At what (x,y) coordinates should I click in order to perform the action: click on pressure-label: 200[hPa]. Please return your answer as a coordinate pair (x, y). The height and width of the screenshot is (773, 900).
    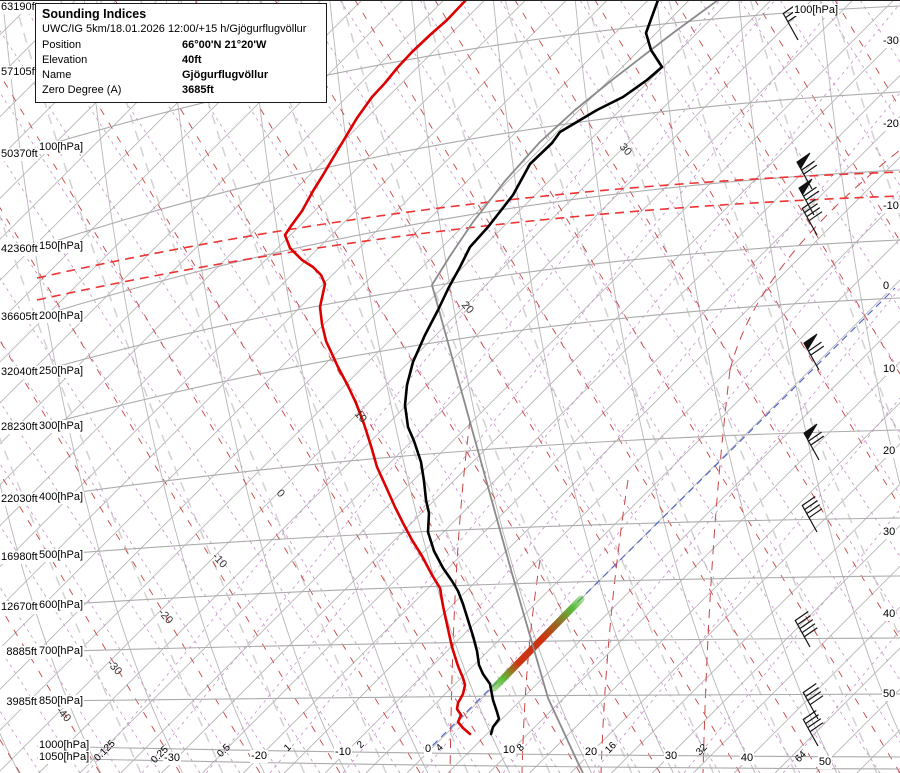
    Looking at the image, I should click on (61, 316).